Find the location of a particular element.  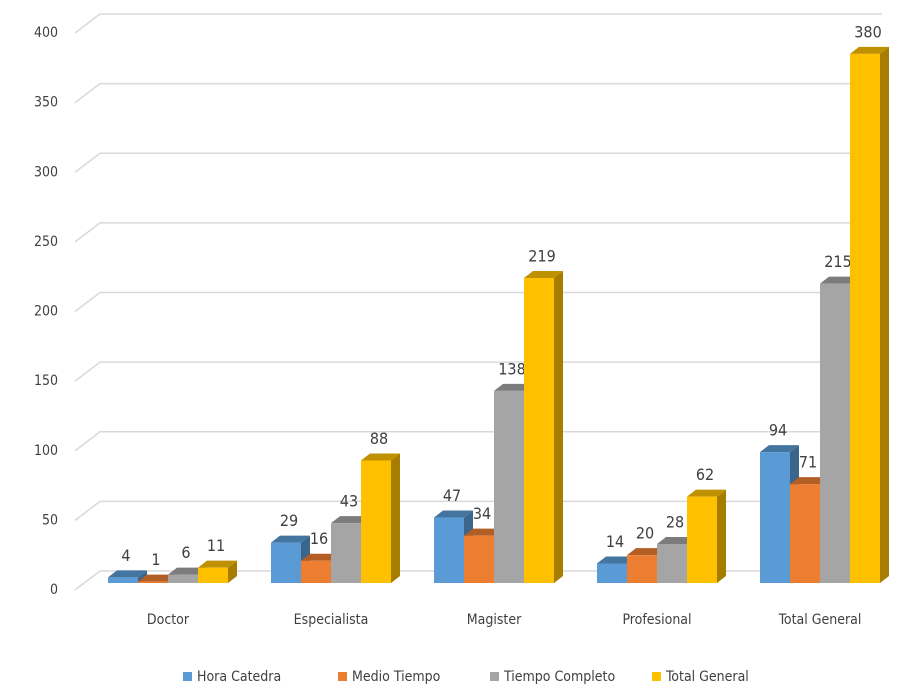

x-tick-label: Doctor is located at coordinates (168, 620).